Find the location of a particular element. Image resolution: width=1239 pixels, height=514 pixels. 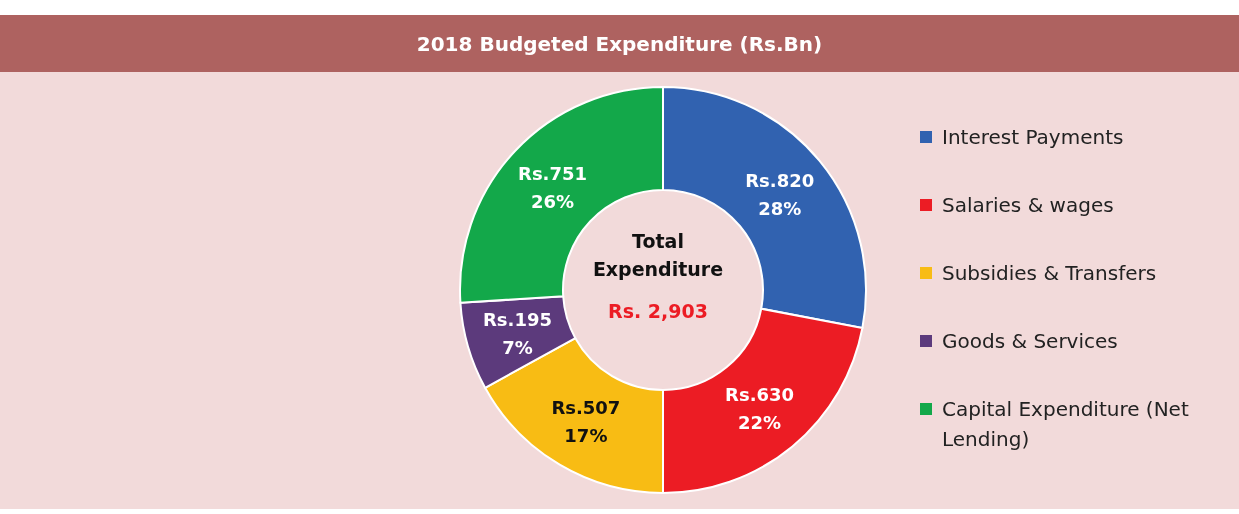

legend-label: Salaries & wages is located at coordinates (1028, 205).